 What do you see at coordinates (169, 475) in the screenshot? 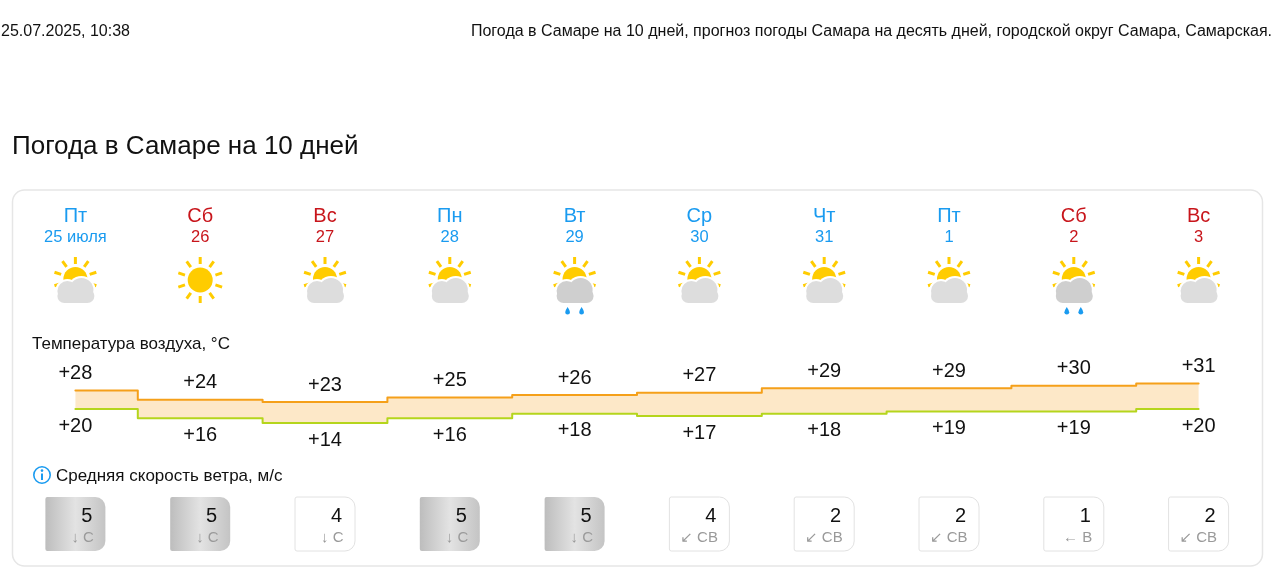
I see `text: Средняя скорость ветра, м/с` at bounding box center [169, 475].